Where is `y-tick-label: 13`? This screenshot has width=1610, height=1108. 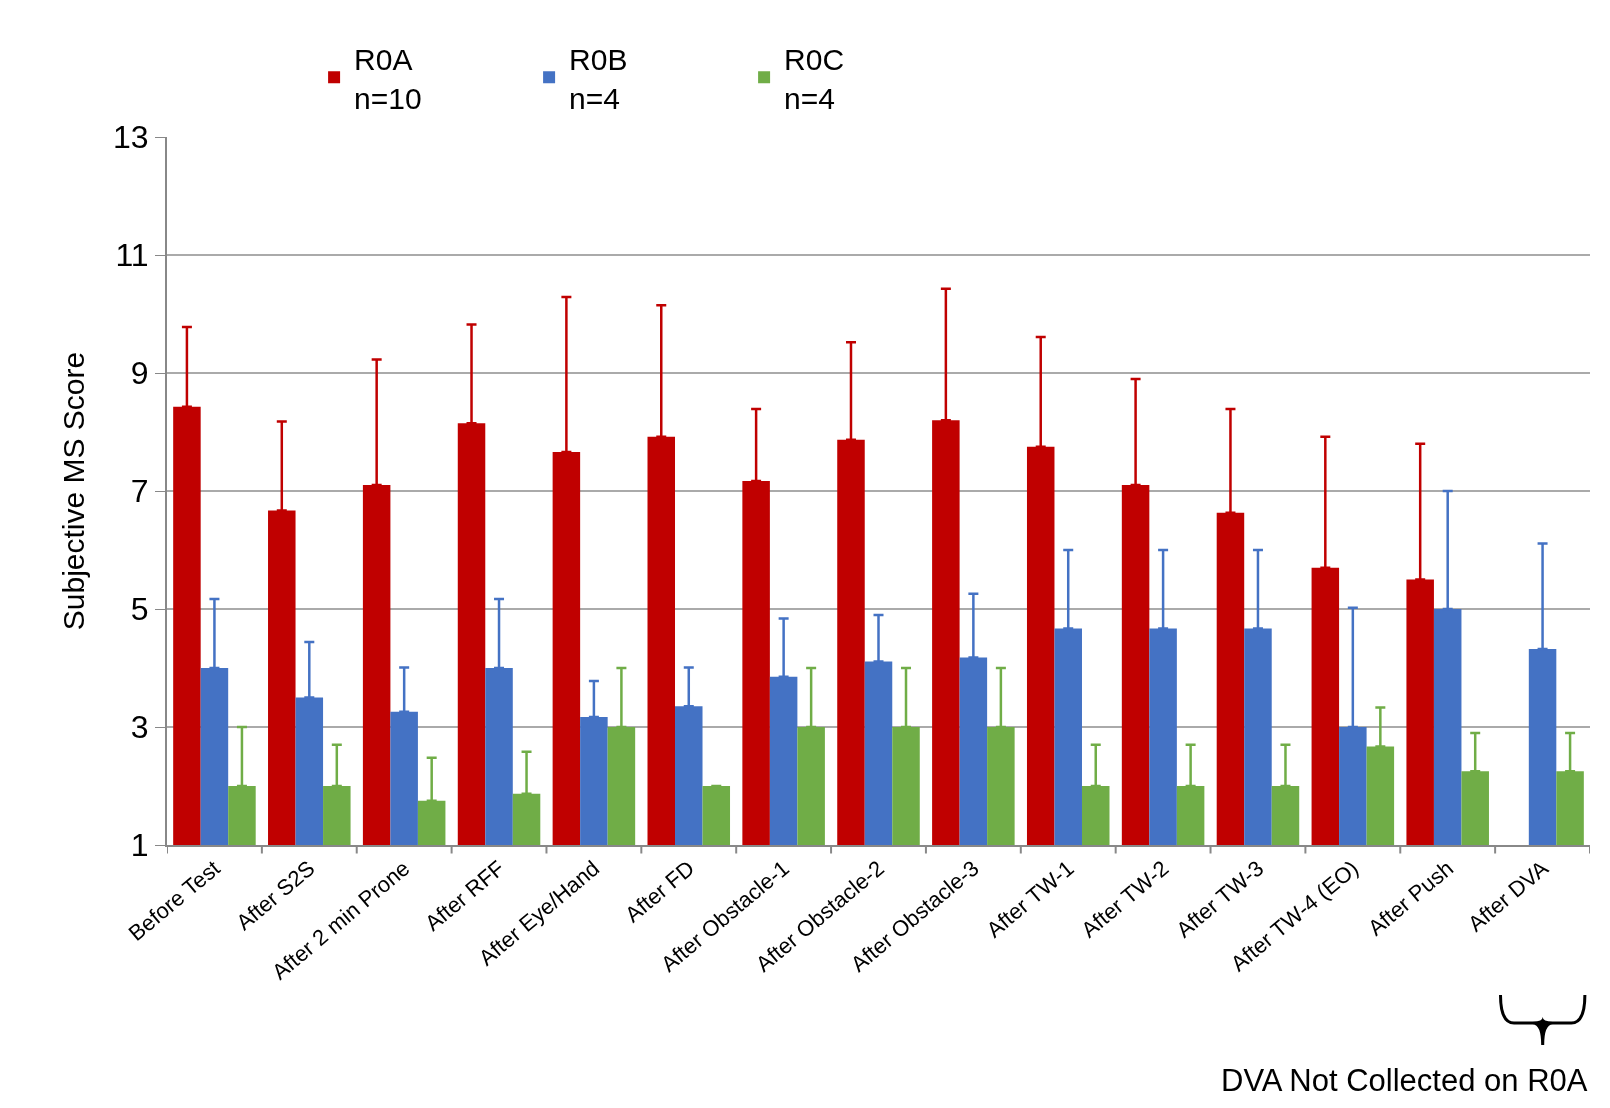
y-tick-label: 13 is located at coordinates (131, 137).